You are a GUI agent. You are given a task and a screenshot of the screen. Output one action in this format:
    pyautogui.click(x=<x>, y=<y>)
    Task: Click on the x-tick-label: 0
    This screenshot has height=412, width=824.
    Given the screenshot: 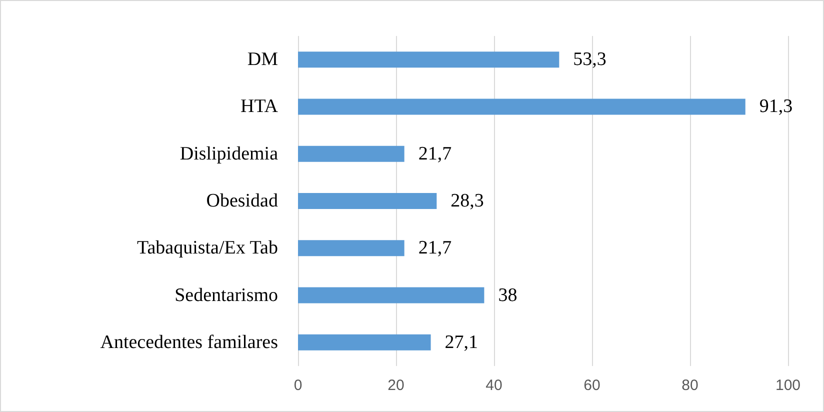 What is the action you would take?
    pyautogui.click(x=298, y=385)
    